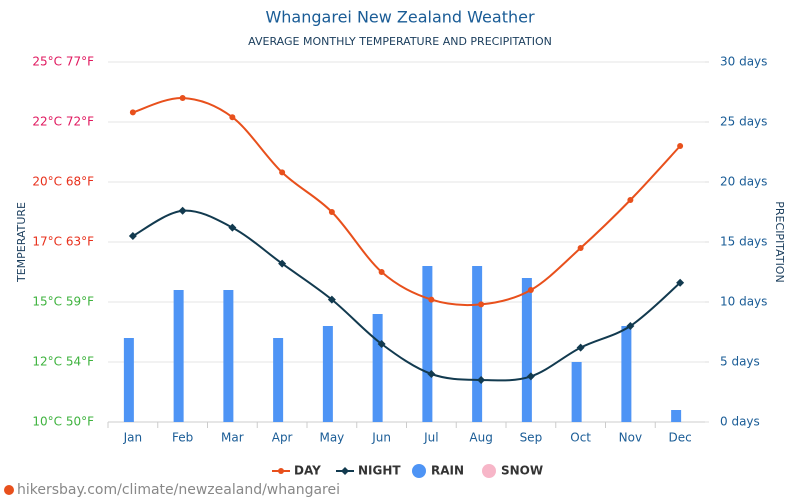 The height and width of the screenshot is (500, 800). I want to click on y-tick-label: 22°C 72°F, so click(63, 122).